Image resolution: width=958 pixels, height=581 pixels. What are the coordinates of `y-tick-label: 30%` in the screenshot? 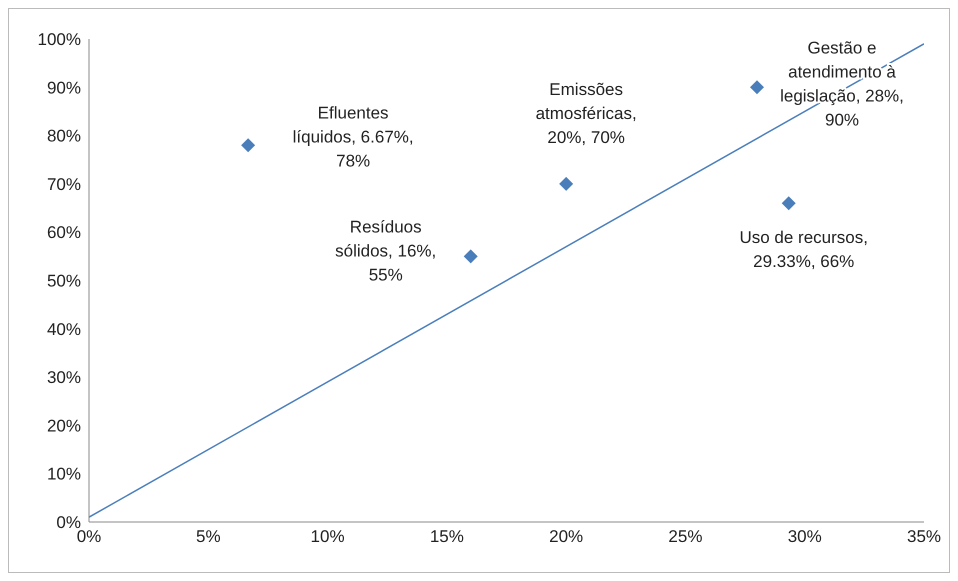 It's located at (63, 378).